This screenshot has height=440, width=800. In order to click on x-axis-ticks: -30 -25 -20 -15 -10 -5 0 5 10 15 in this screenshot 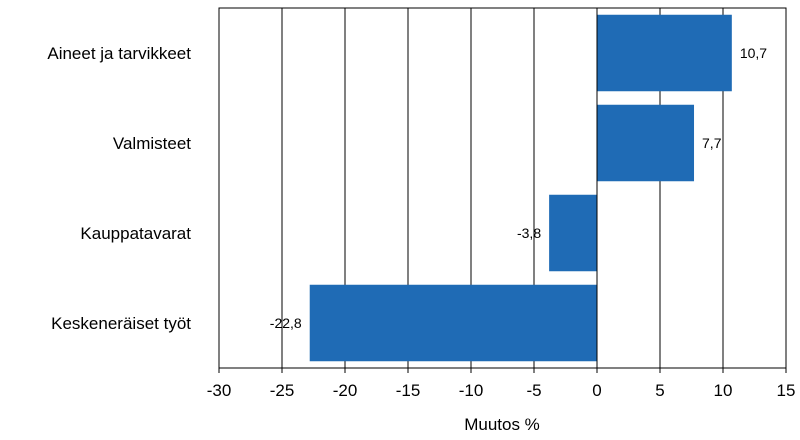, I will do `click(501, 384)`.